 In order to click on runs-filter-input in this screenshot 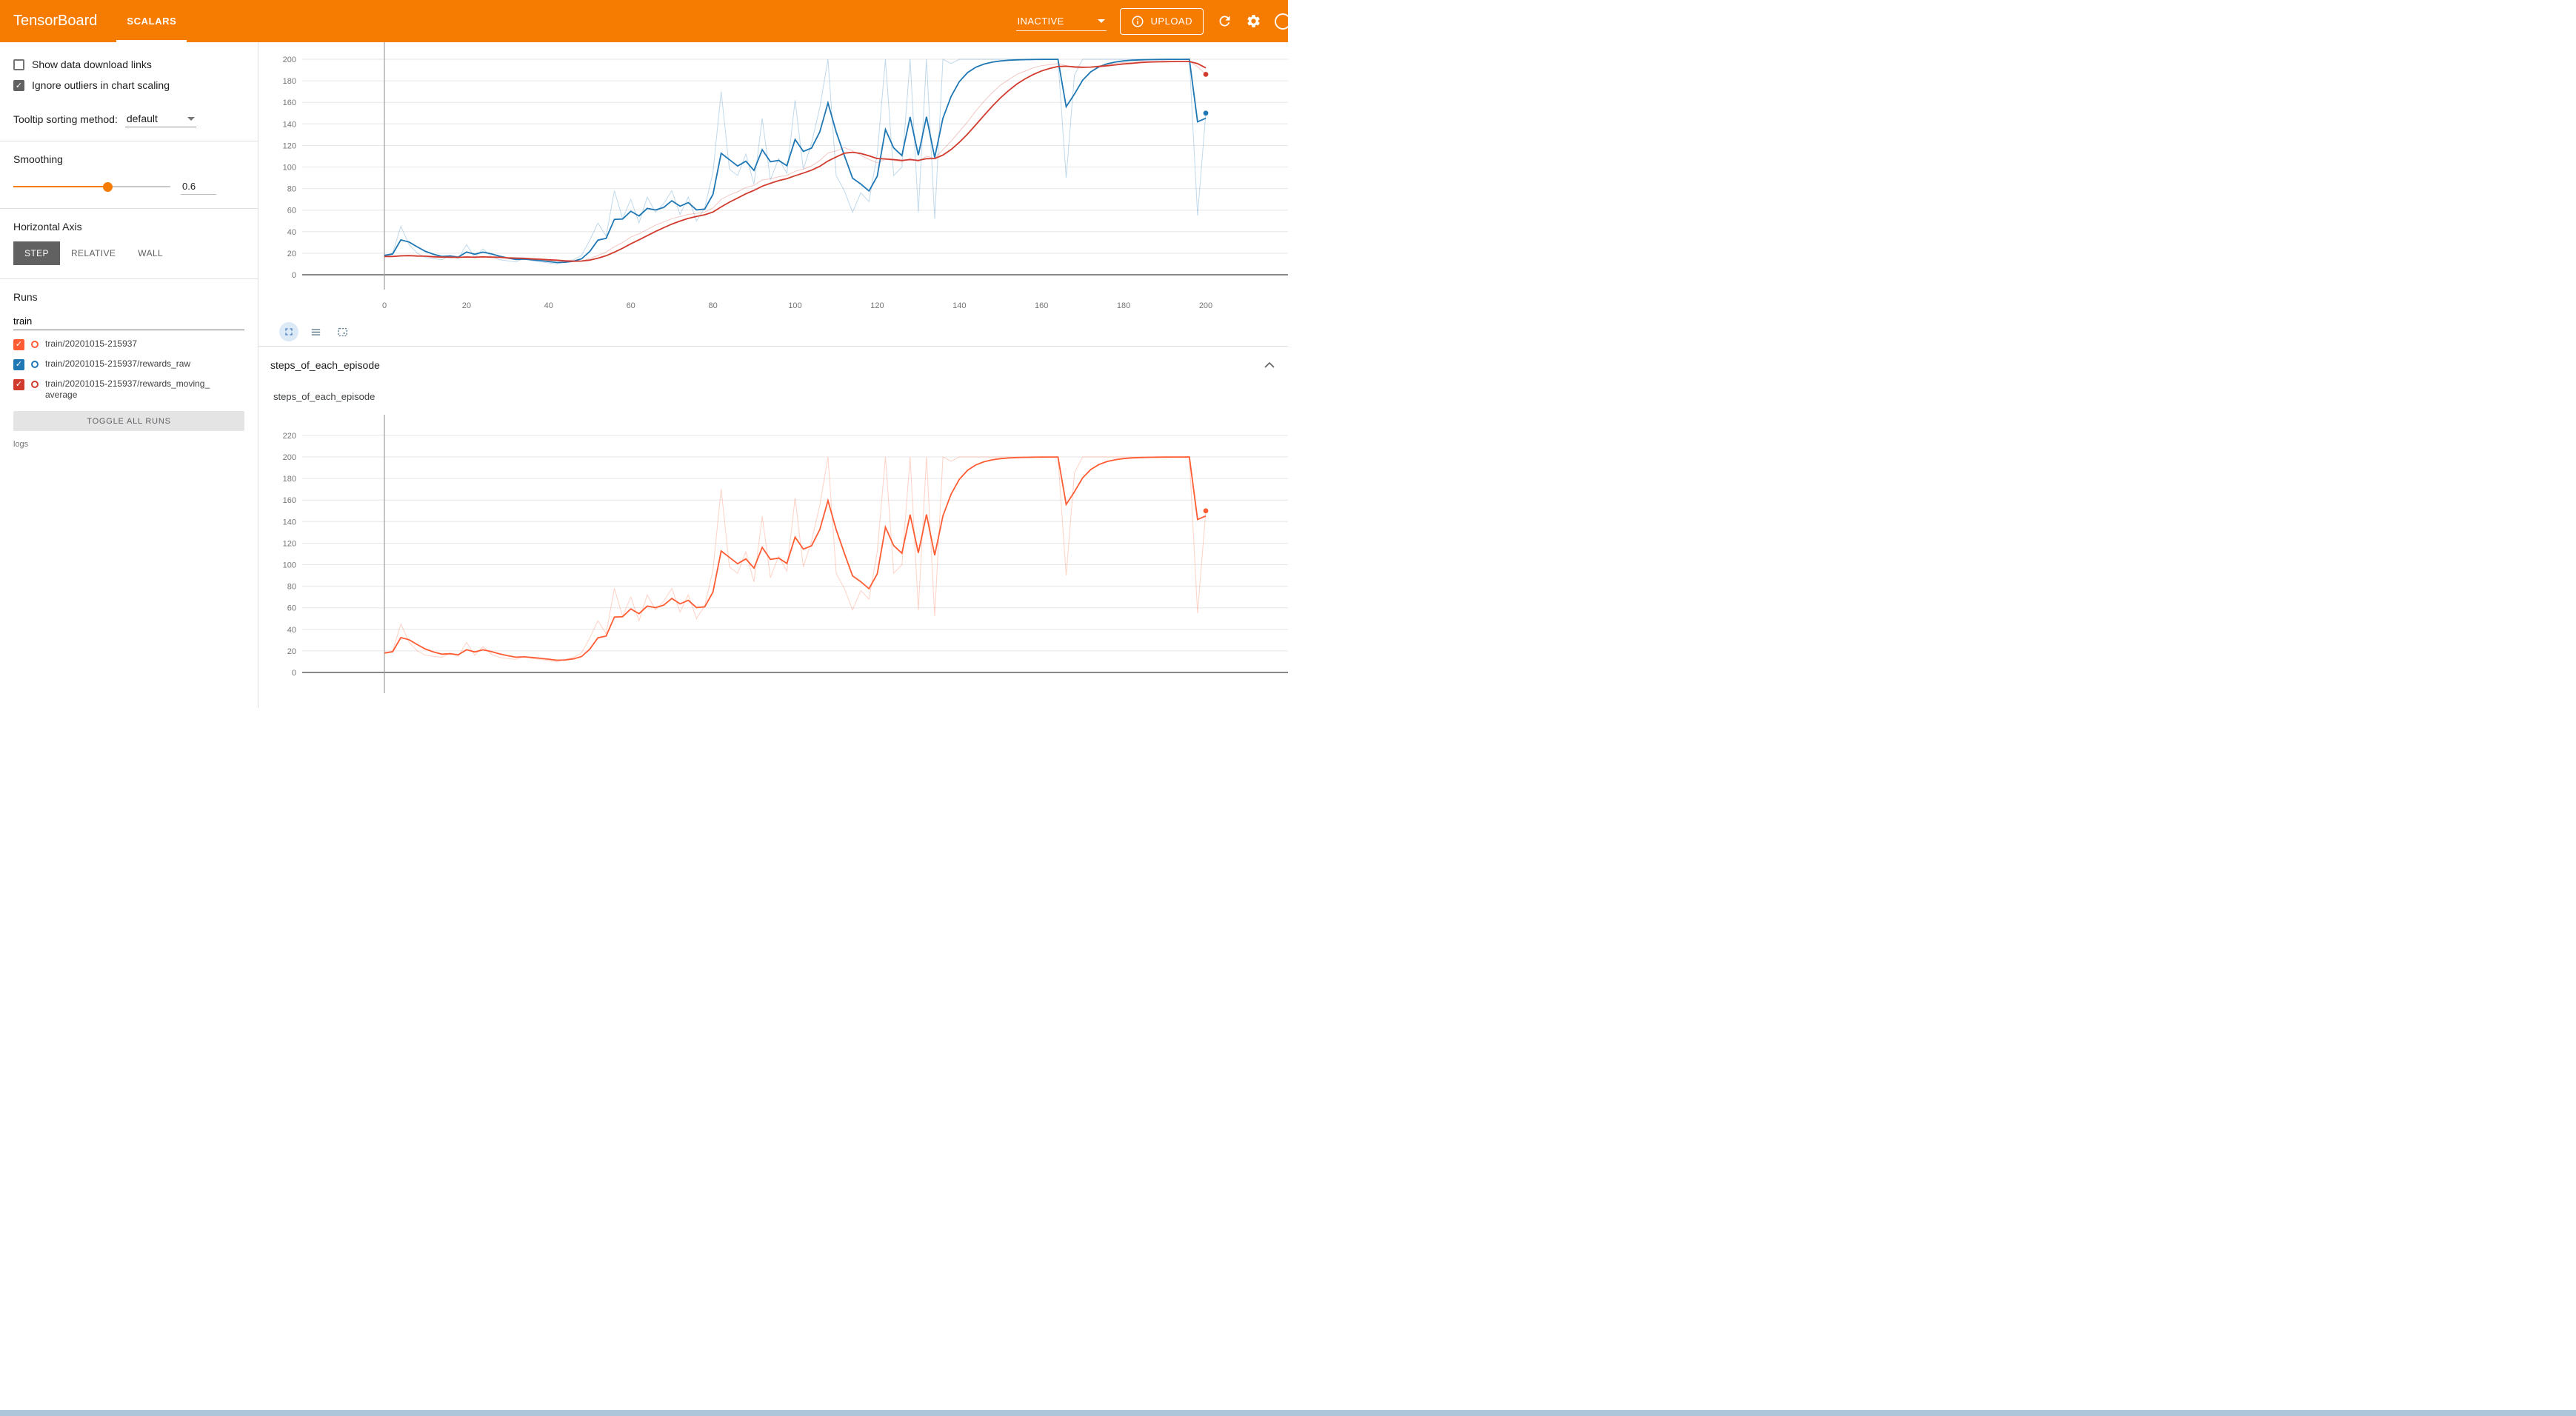, I will do `click(128, 321)`.